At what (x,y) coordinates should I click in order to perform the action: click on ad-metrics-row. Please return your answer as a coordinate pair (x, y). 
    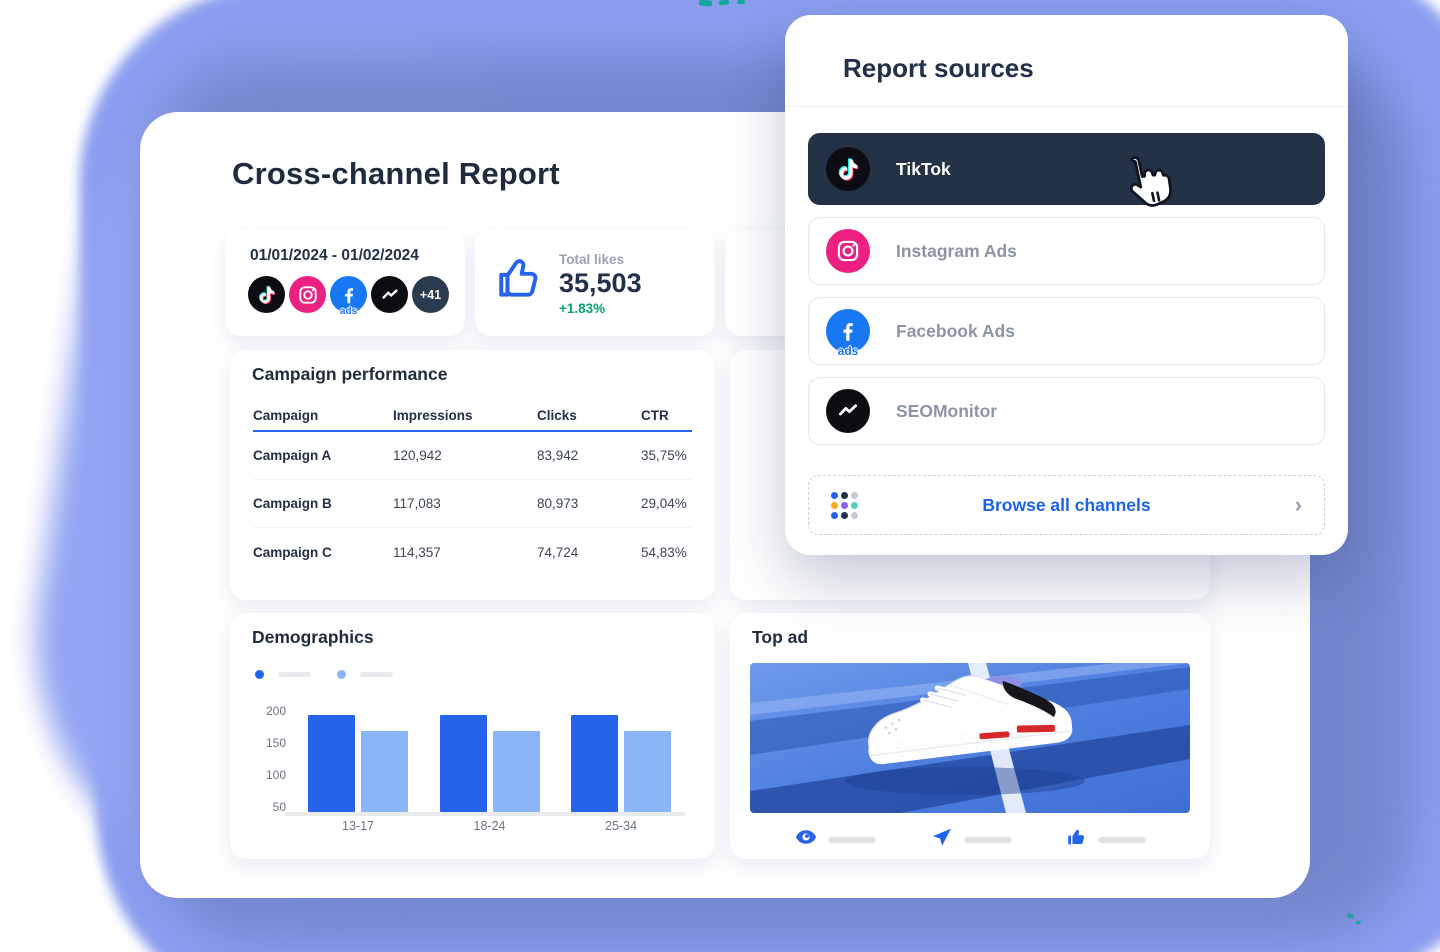
    Looking at the image, I should click on (970, 839).